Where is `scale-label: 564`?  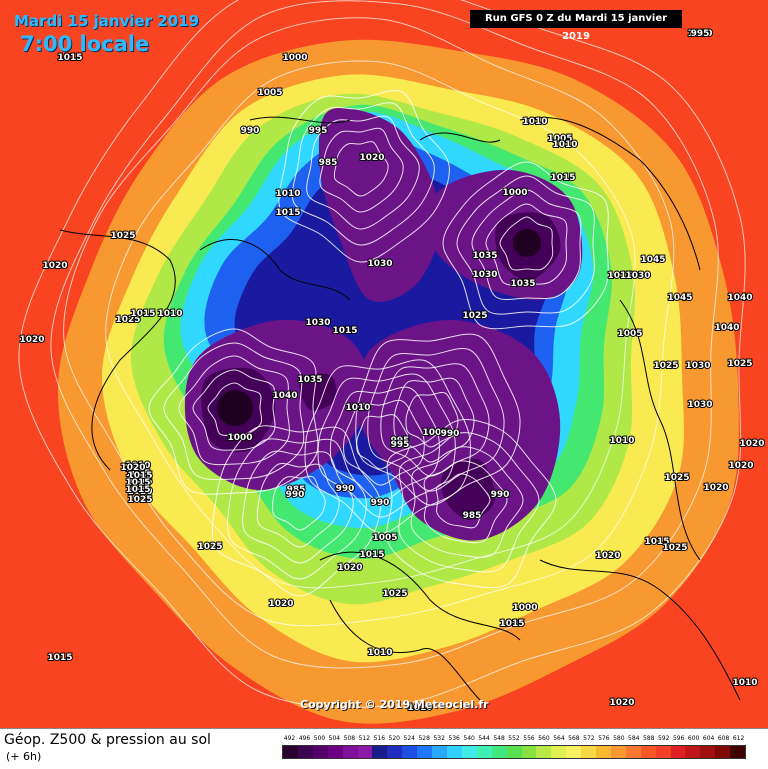 scale-label: 564 is located at coordinates (559, 738).